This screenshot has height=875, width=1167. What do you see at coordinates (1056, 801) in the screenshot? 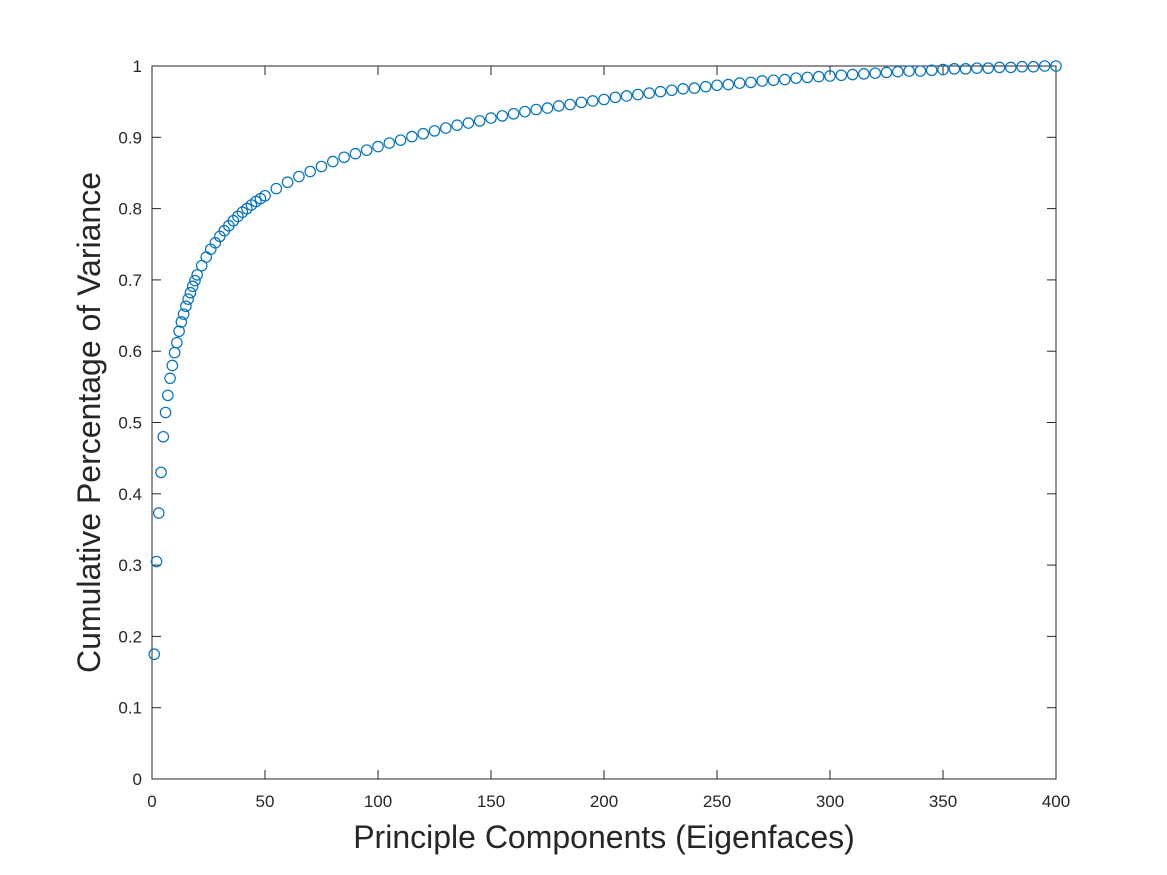
I see `x-tick-label: 400` at bounding box center [1056, 801].